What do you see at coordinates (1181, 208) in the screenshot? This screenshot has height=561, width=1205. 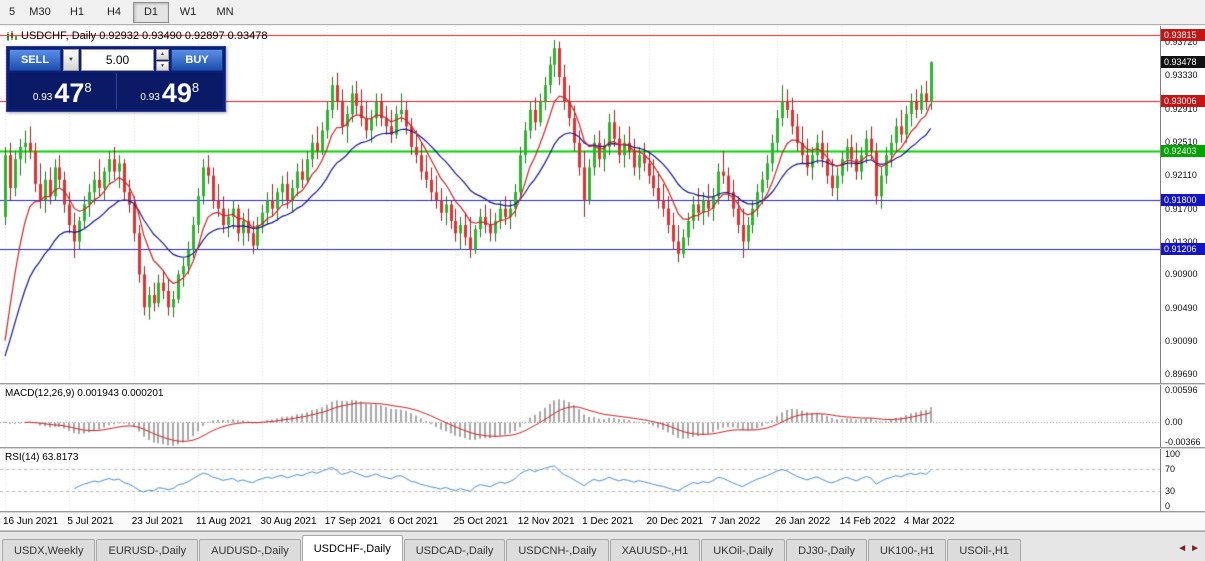 I see `price-tick: 0.91700` at bounding box center [1181, 208].